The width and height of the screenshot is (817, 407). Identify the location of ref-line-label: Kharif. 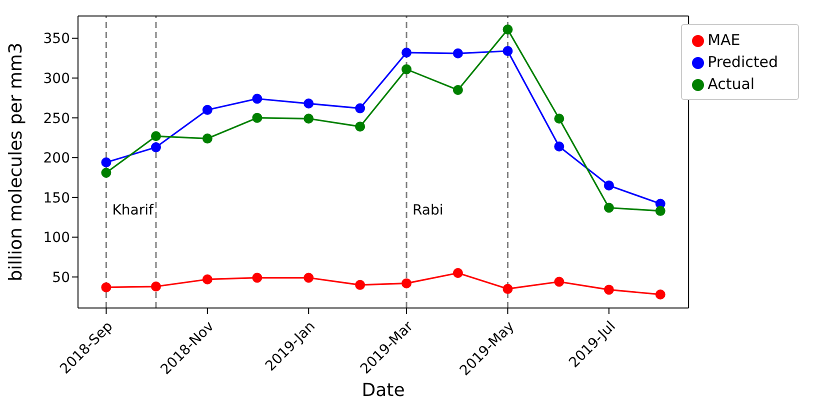
(133, 210).